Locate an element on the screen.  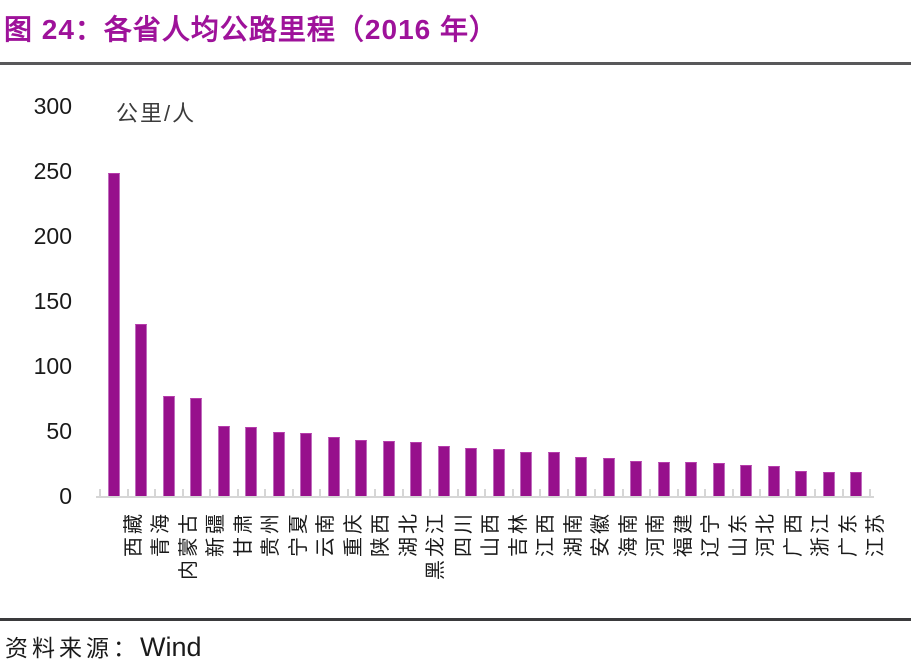
x-label-slot: 贵州 is located at coordinates (260, 556).